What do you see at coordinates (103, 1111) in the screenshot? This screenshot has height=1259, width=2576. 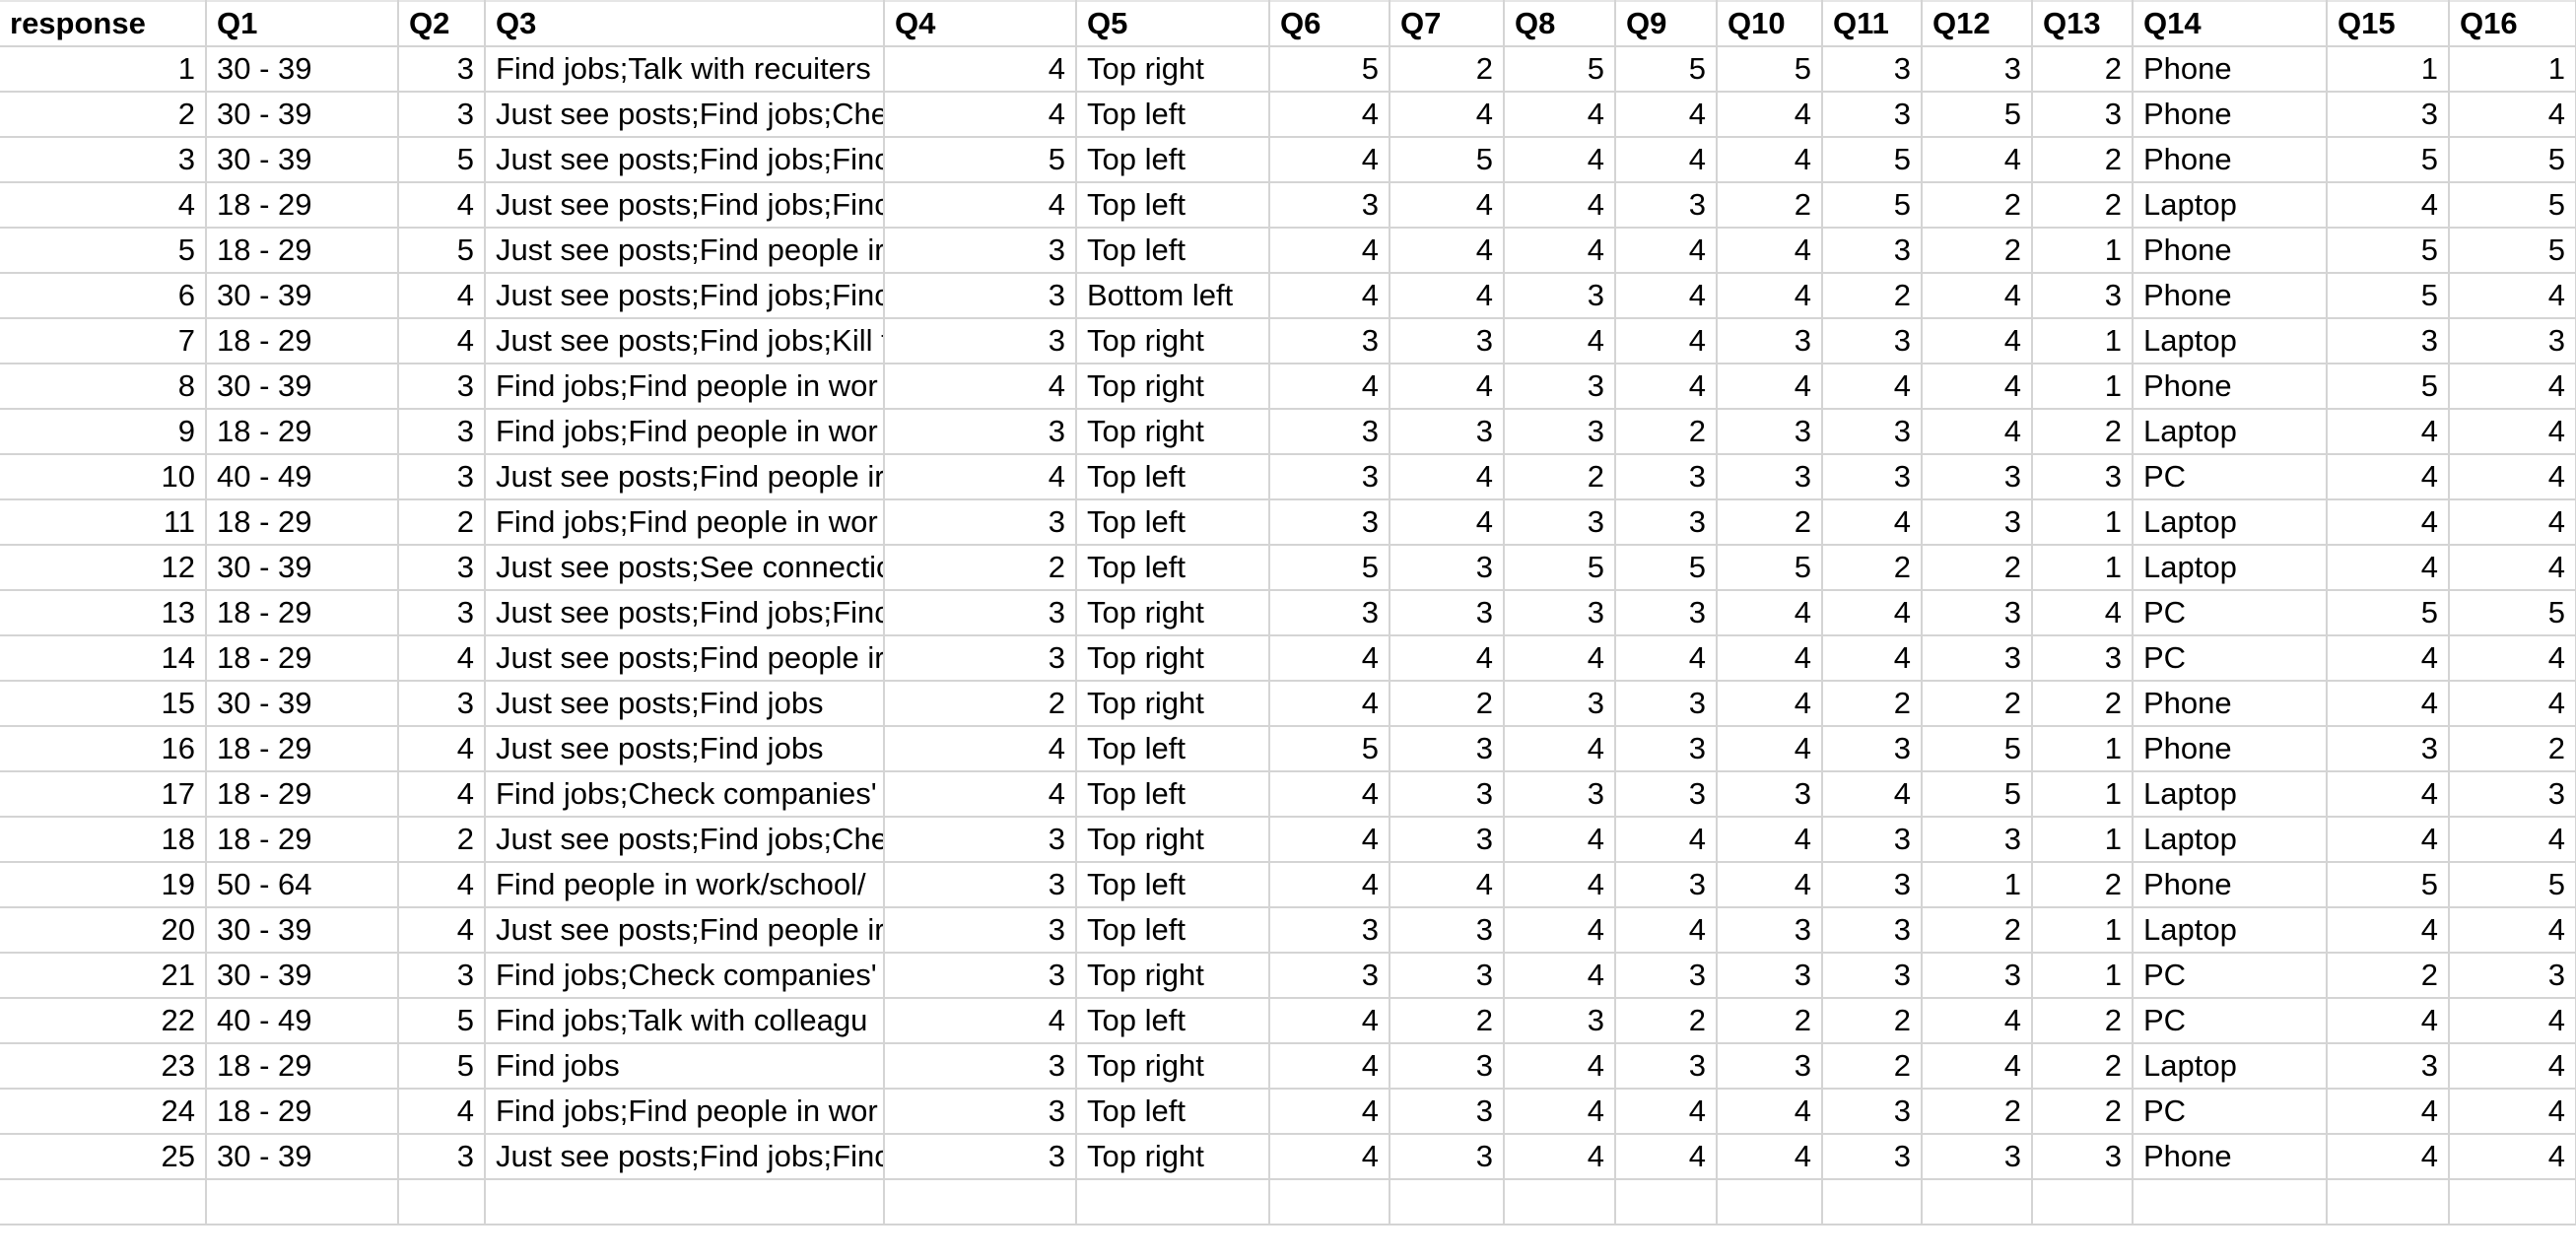 I see `table-cell: 24` at bounding box center [103, 1111].